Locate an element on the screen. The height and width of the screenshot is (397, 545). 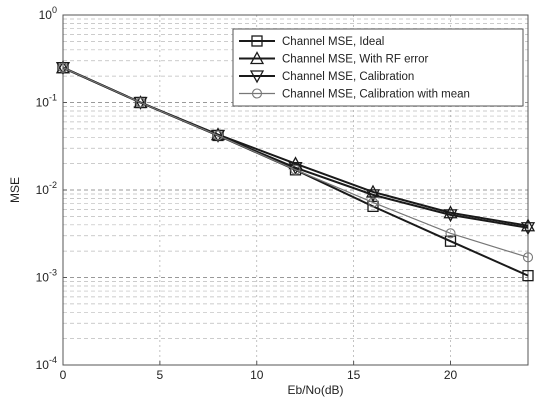
x-tick-label: 15 is located at coordinates (354, 375).